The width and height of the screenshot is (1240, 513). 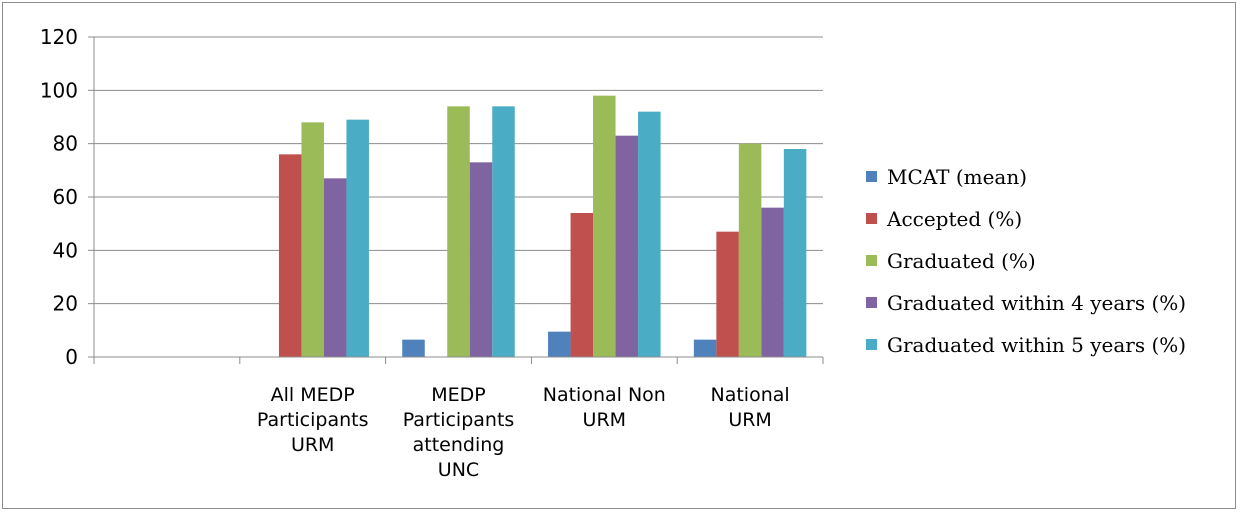 I want to click on x-category-label: attending, so click(x=459, y=445).